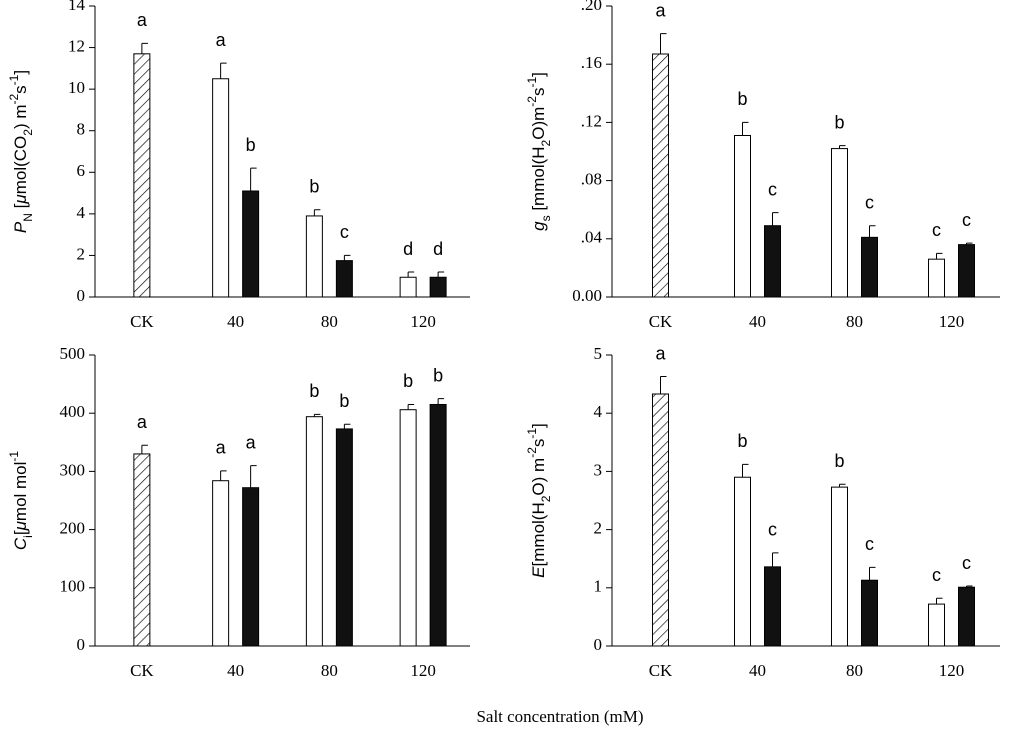  I want to click on y-axis-title: E[mmol(H2O) m-2s-1], so click(539, 500).